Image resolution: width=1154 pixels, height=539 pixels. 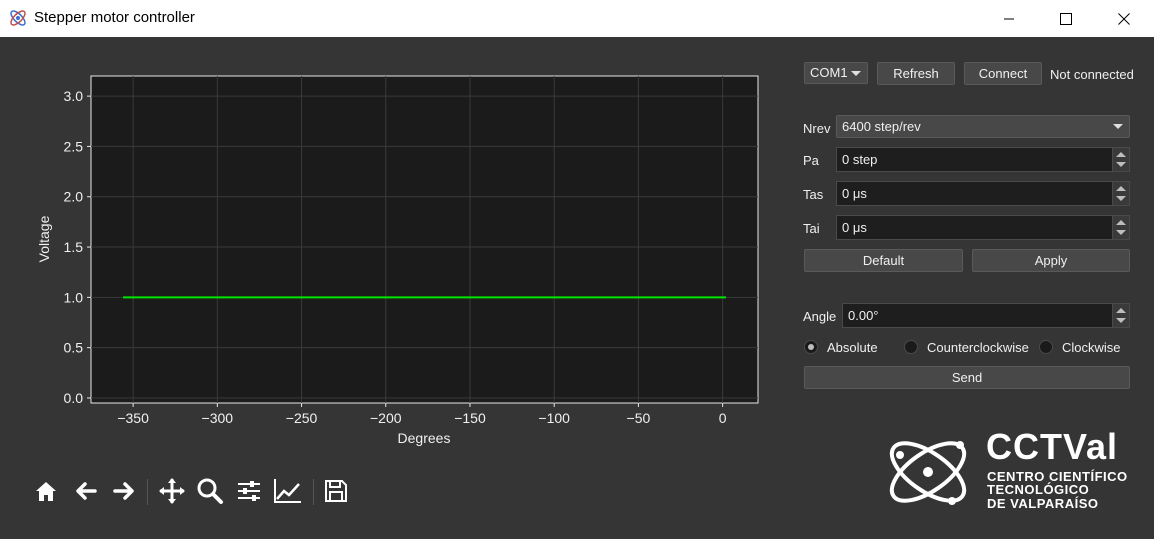 I want to click on title-bar: Stepper motor controller, so click(x=577, y=18).